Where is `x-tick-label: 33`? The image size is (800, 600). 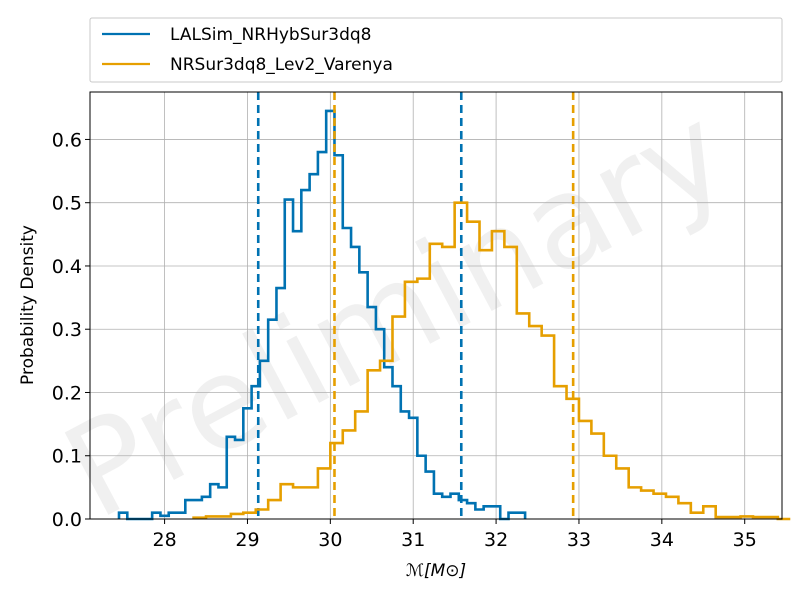
x-tick-label: 33 is located at coordinates (579, 540).